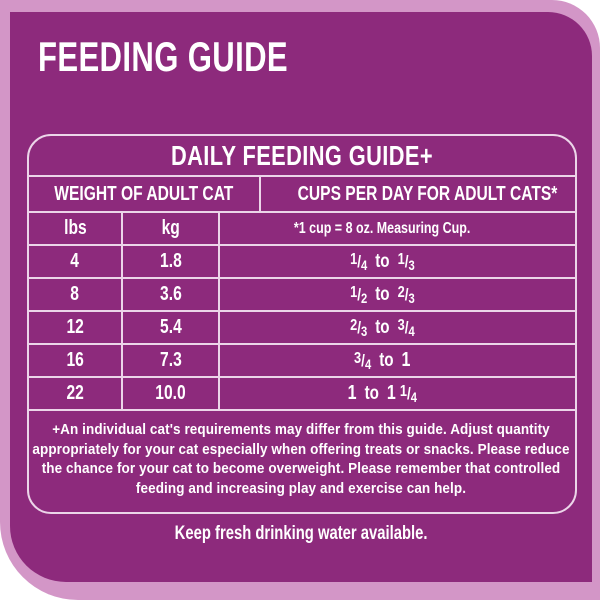 Image resolution: width=600 pixels, height=600 pixels. I want to click on water-note-label: Keep fresh drinking water available., so click(301, 533).